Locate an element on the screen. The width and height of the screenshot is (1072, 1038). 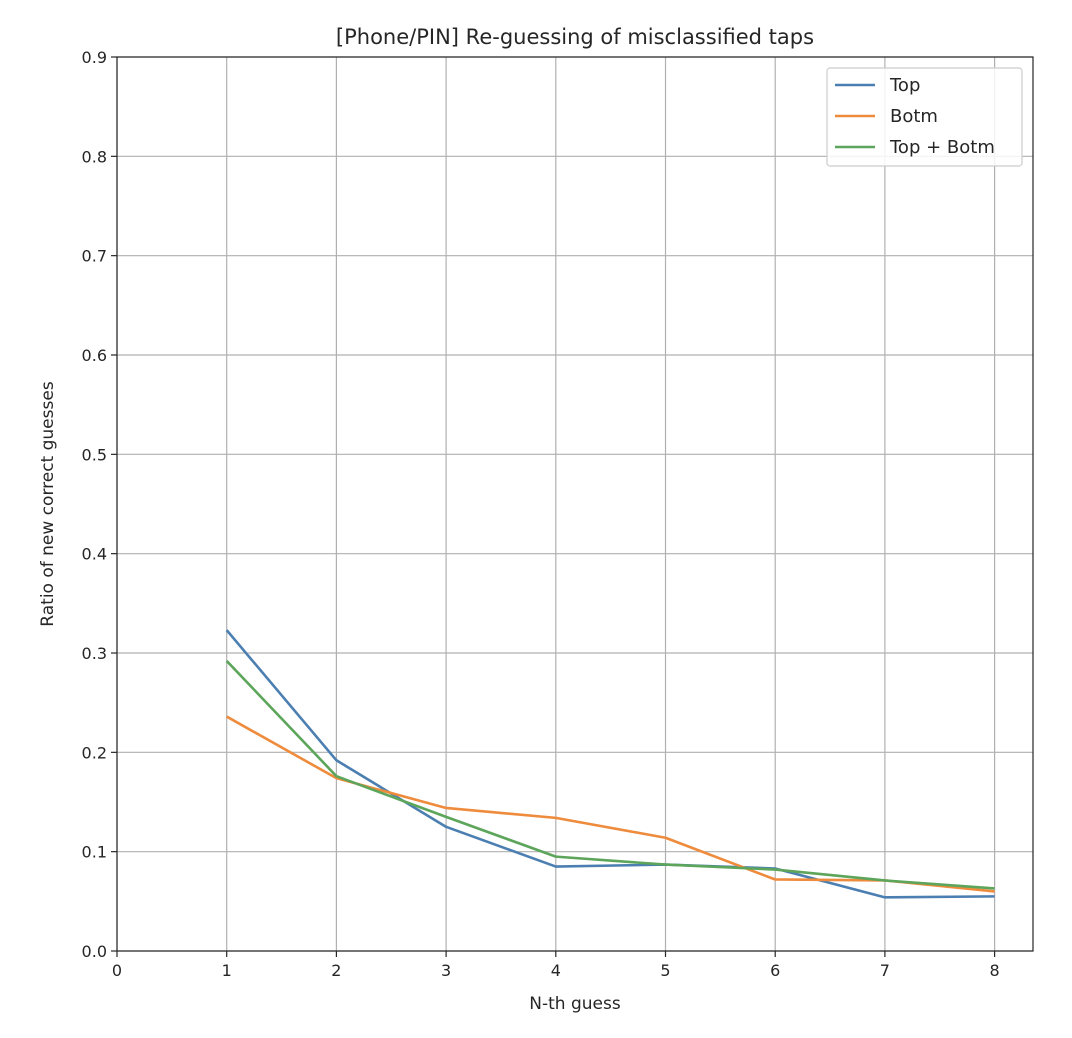
y-tick-label: 0.5 is located at coordinates (94, 454).